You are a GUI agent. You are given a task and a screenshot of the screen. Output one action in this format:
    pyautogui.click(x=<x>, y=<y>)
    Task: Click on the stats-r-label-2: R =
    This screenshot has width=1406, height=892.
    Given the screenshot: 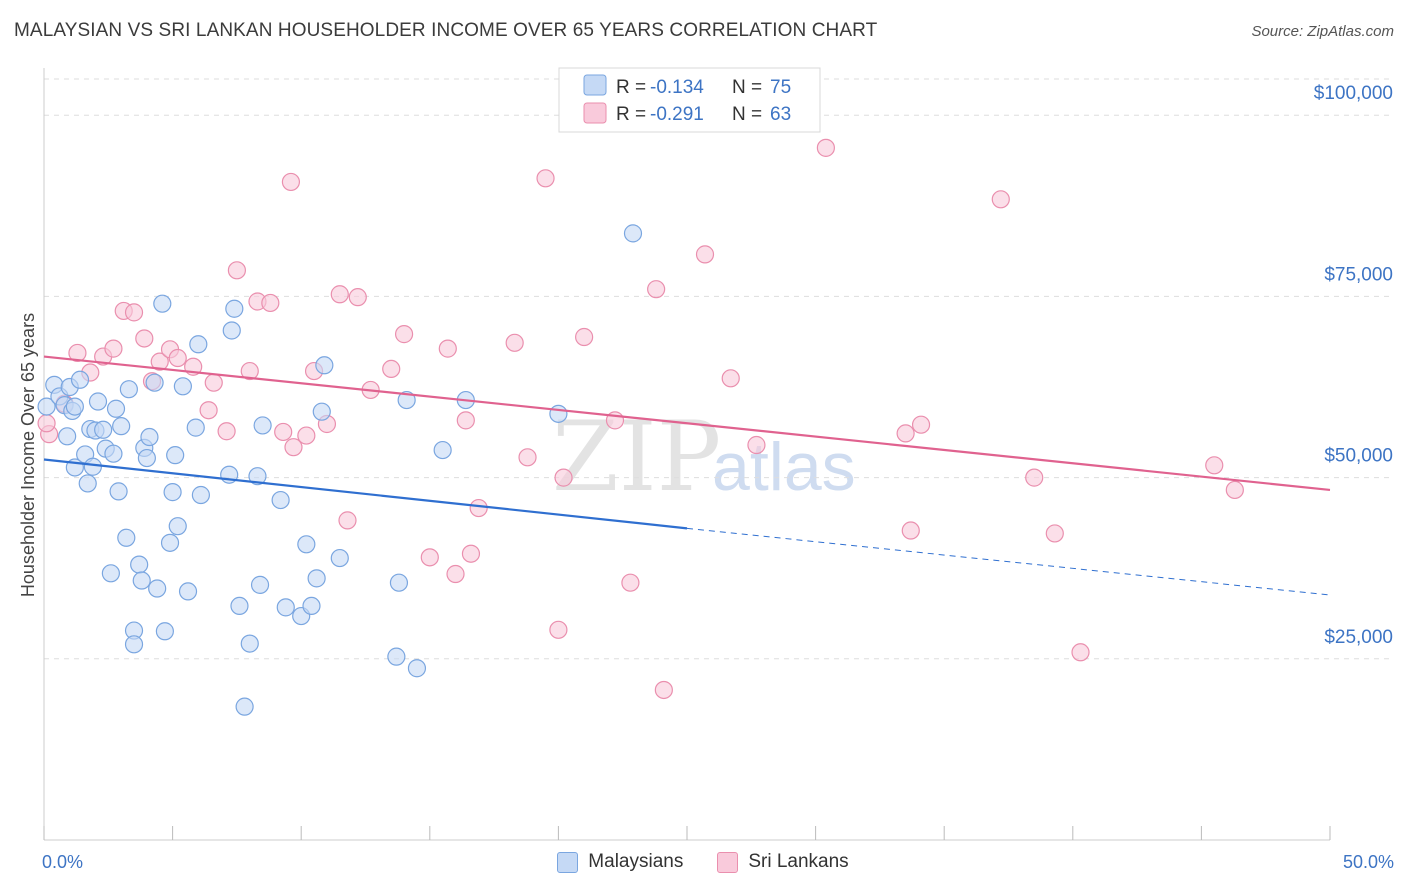 What is the action you would take?
    pyautogui.click(x=631, y=114)
    